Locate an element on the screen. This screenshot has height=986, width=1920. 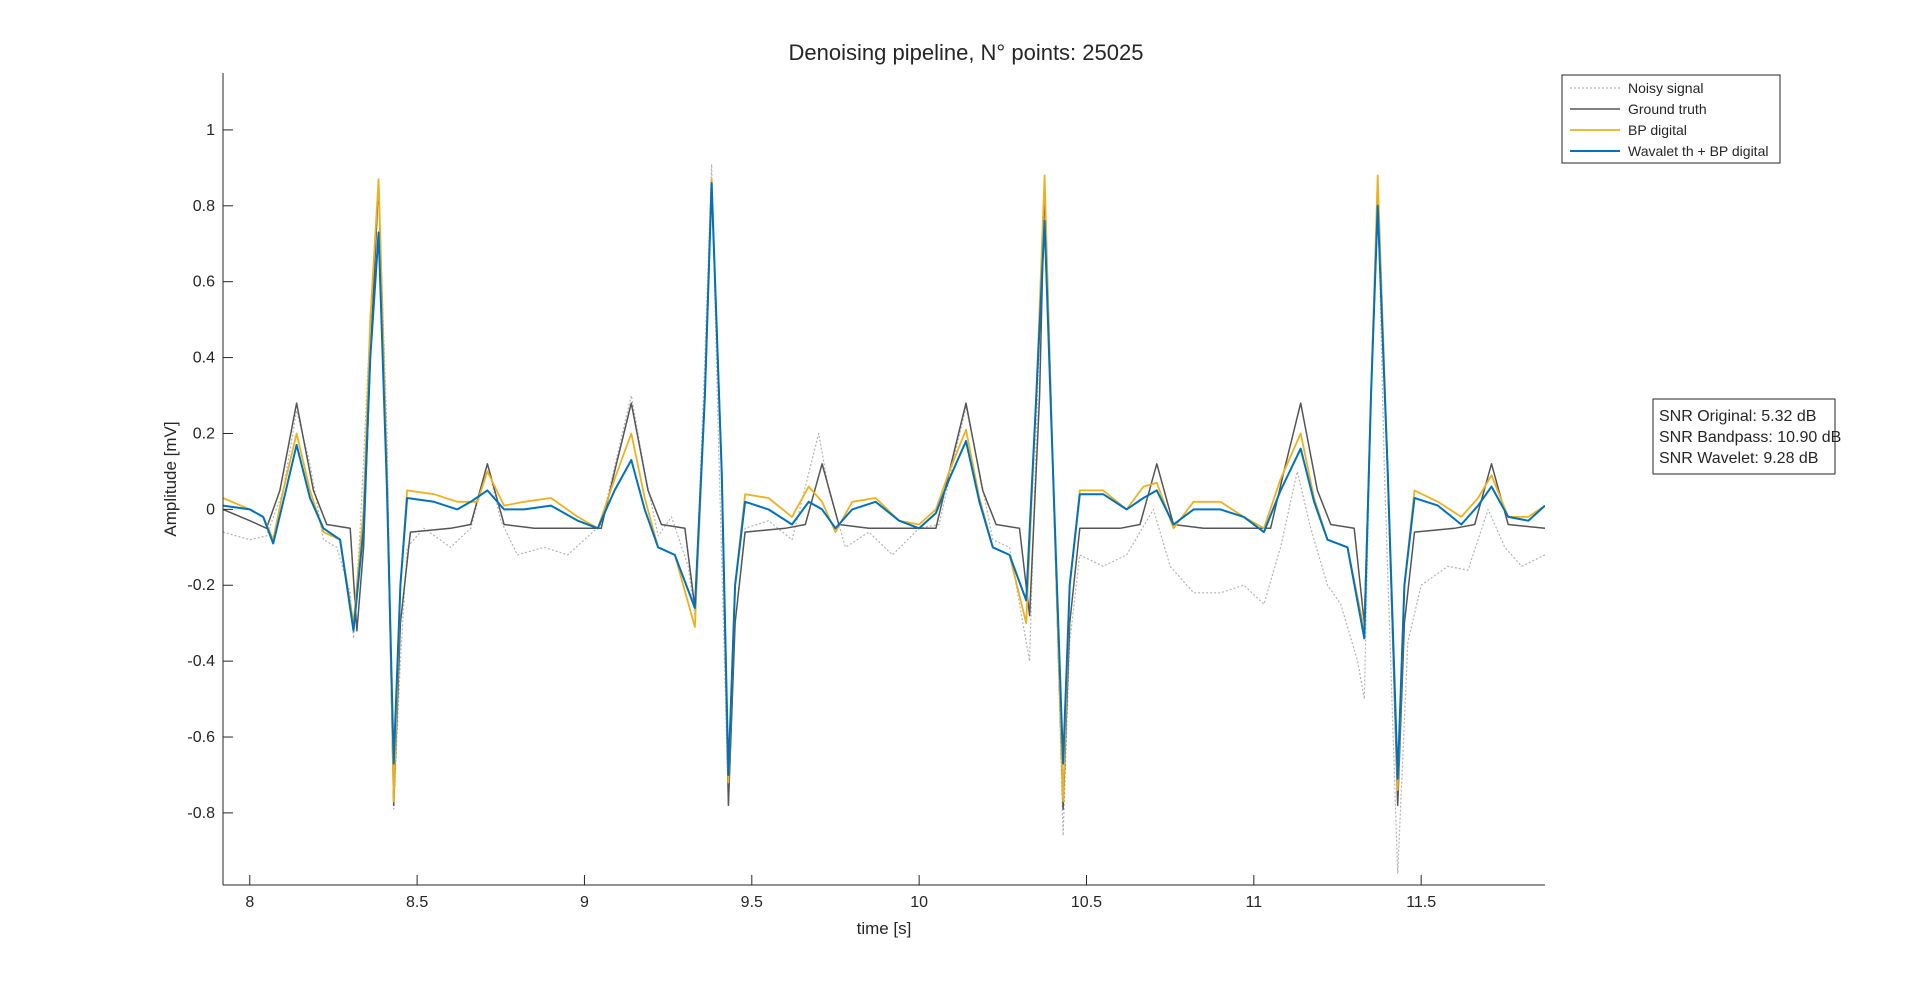
y-tick-label: 0.6 is located at coordinates (204, 282).